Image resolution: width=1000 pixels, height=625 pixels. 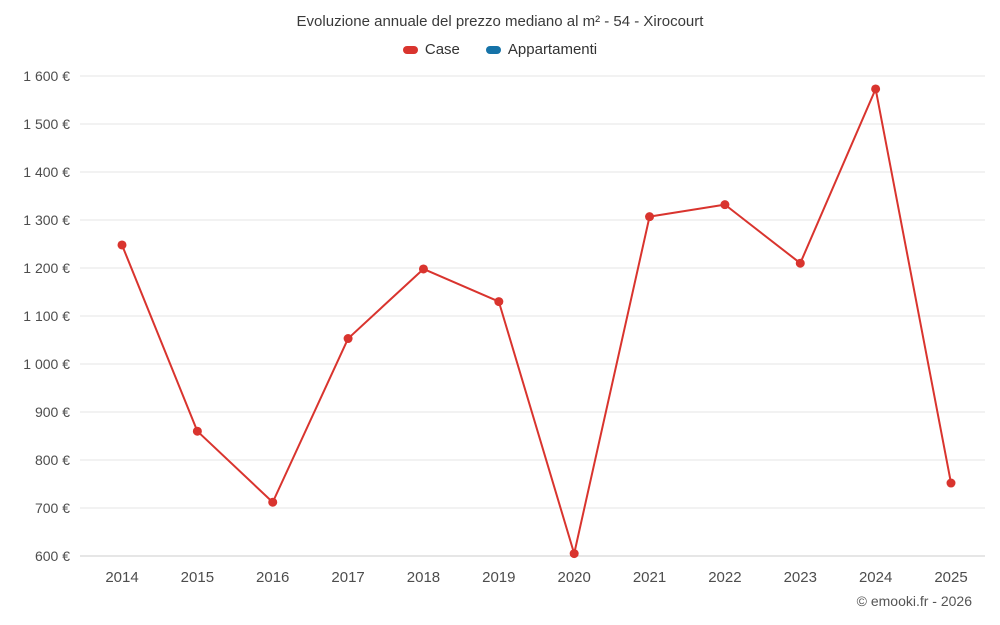 What do you see at coordinates (272, 577) in the screenshot?
I see `x-axis-label: 2016` at bounding box center [272, 577].